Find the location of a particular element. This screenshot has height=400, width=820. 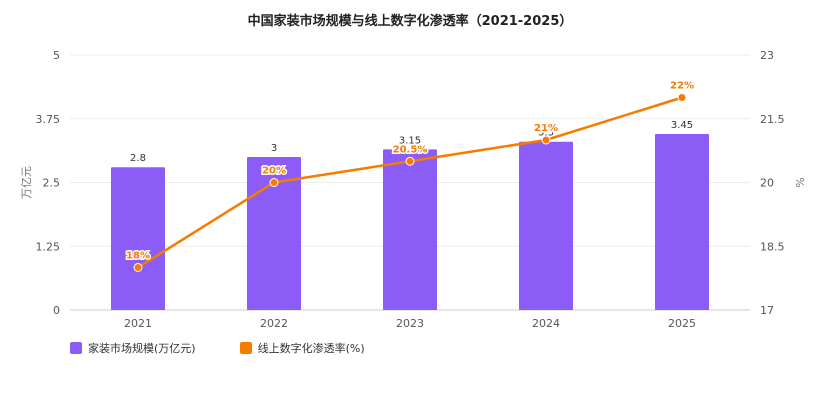

x-tick-label: 2024 is located at coordinates (546, 323).